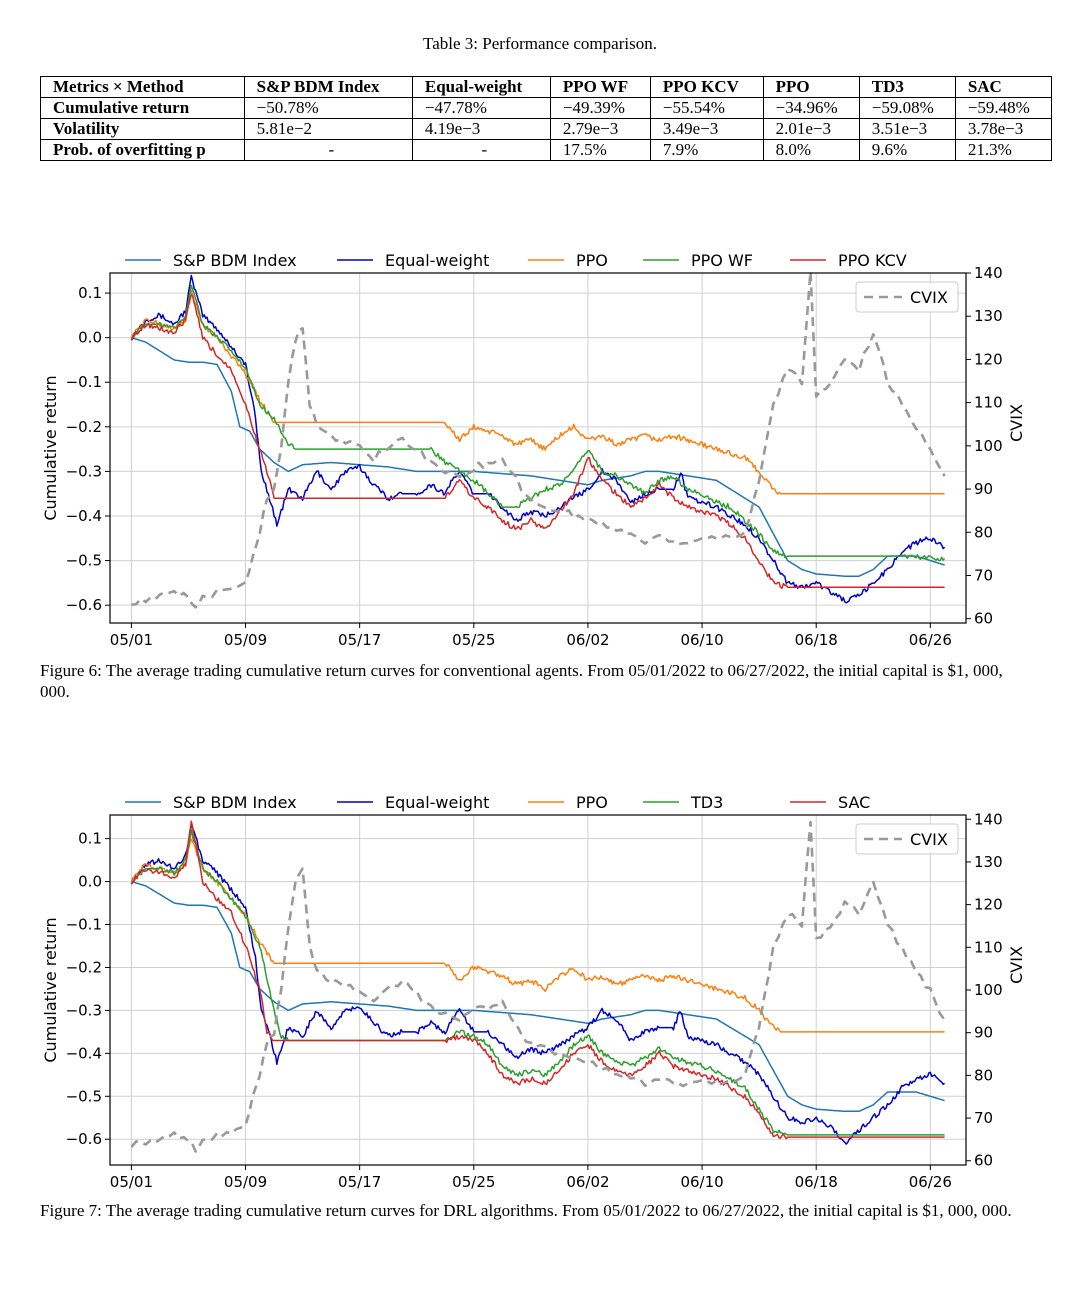 This screenshot has width=1080, height=1292. I want to click on table-cell: 2.01e−3, so click(811, 129).